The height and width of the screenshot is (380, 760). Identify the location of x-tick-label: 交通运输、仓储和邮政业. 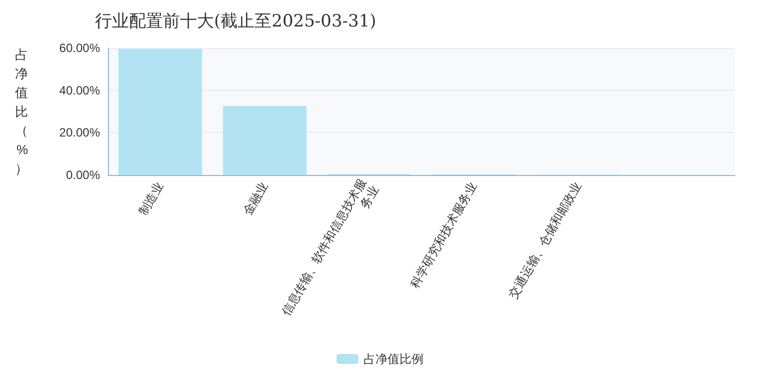
(545, 240).